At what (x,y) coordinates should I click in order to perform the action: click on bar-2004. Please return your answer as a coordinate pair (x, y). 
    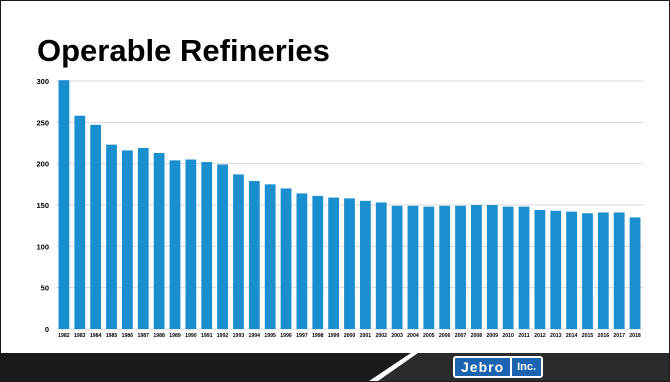
    Looking at the image, I should click on (413, 267).